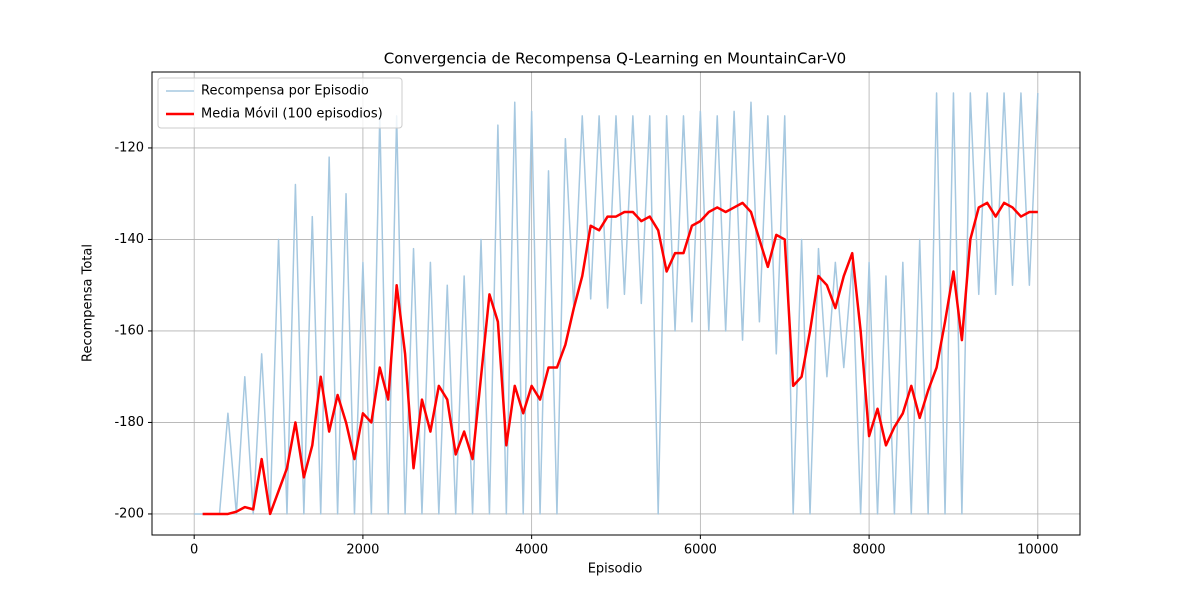 This screenshot has height=604, width=1200. I want to click on y-axis-label: Recompensa Total, so click(88, 303).